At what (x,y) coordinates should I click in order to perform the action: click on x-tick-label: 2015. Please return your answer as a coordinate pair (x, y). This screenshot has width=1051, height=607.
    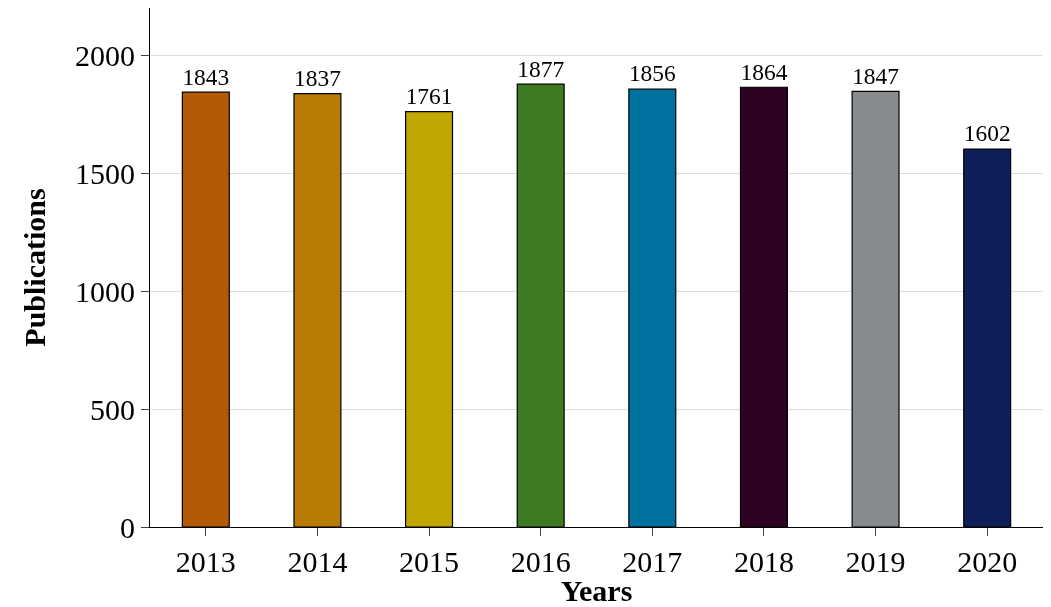
    Looking at the image, I should click on (429, 561).